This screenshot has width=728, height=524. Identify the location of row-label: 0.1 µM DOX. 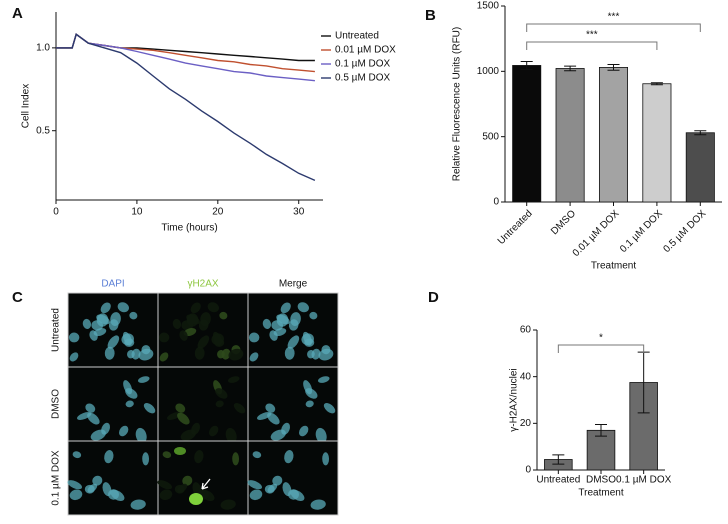
(56, 478).